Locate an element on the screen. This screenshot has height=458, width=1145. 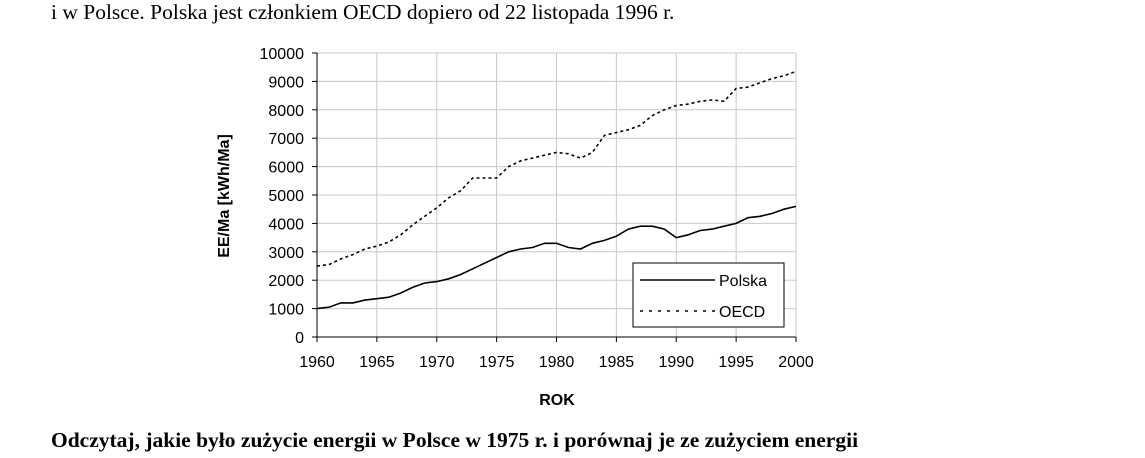
legend: Polska OECD is located at coordinates (708, 295).